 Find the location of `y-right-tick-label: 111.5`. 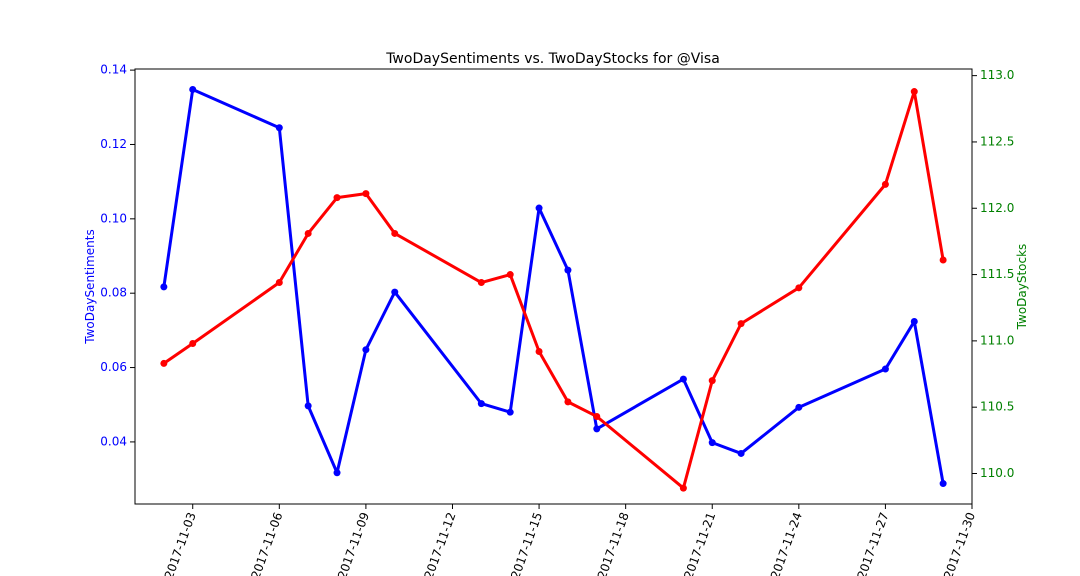

y-right-tick-label: 111.5 is located at coordinates (997, 274).